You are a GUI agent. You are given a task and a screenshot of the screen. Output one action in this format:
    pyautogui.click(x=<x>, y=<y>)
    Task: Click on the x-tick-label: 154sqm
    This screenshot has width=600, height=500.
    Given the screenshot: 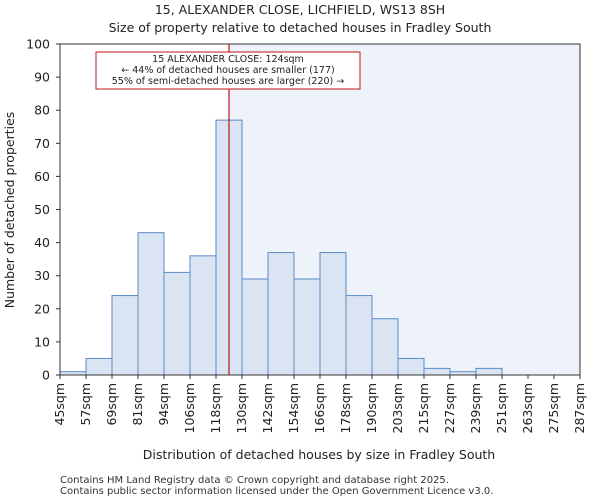 What is the action you would take?
    pyautogui.click(x=293, y=408)
    